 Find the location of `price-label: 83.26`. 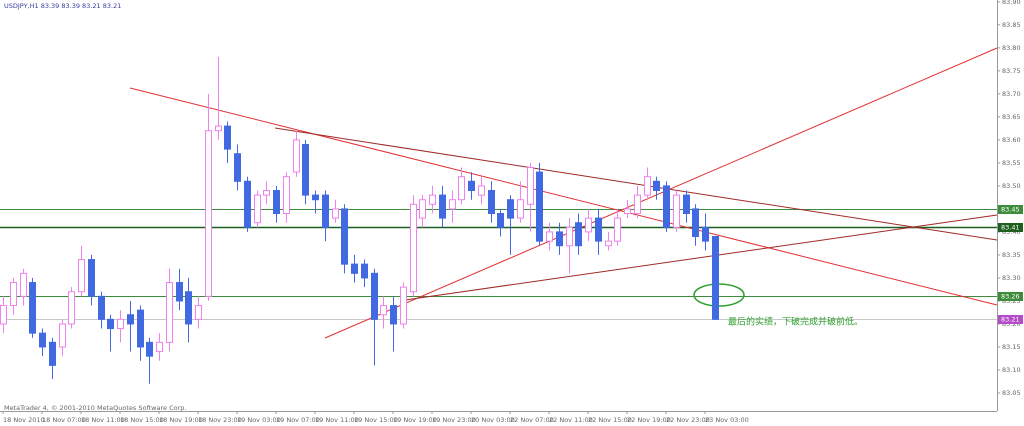

price-label: 83.26 is located at coordinates (1010, 297).